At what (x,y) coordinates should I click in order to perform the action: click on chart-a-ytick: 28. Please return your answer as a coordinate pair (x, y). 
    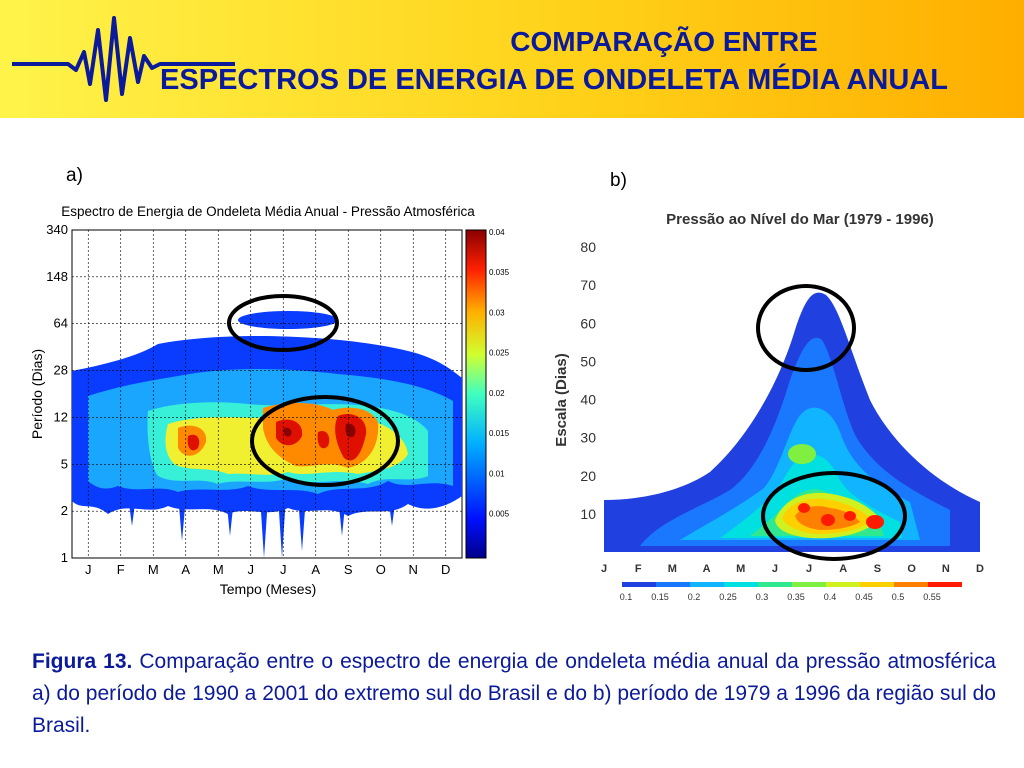
    Looking at the image, I should click on (61, 370).